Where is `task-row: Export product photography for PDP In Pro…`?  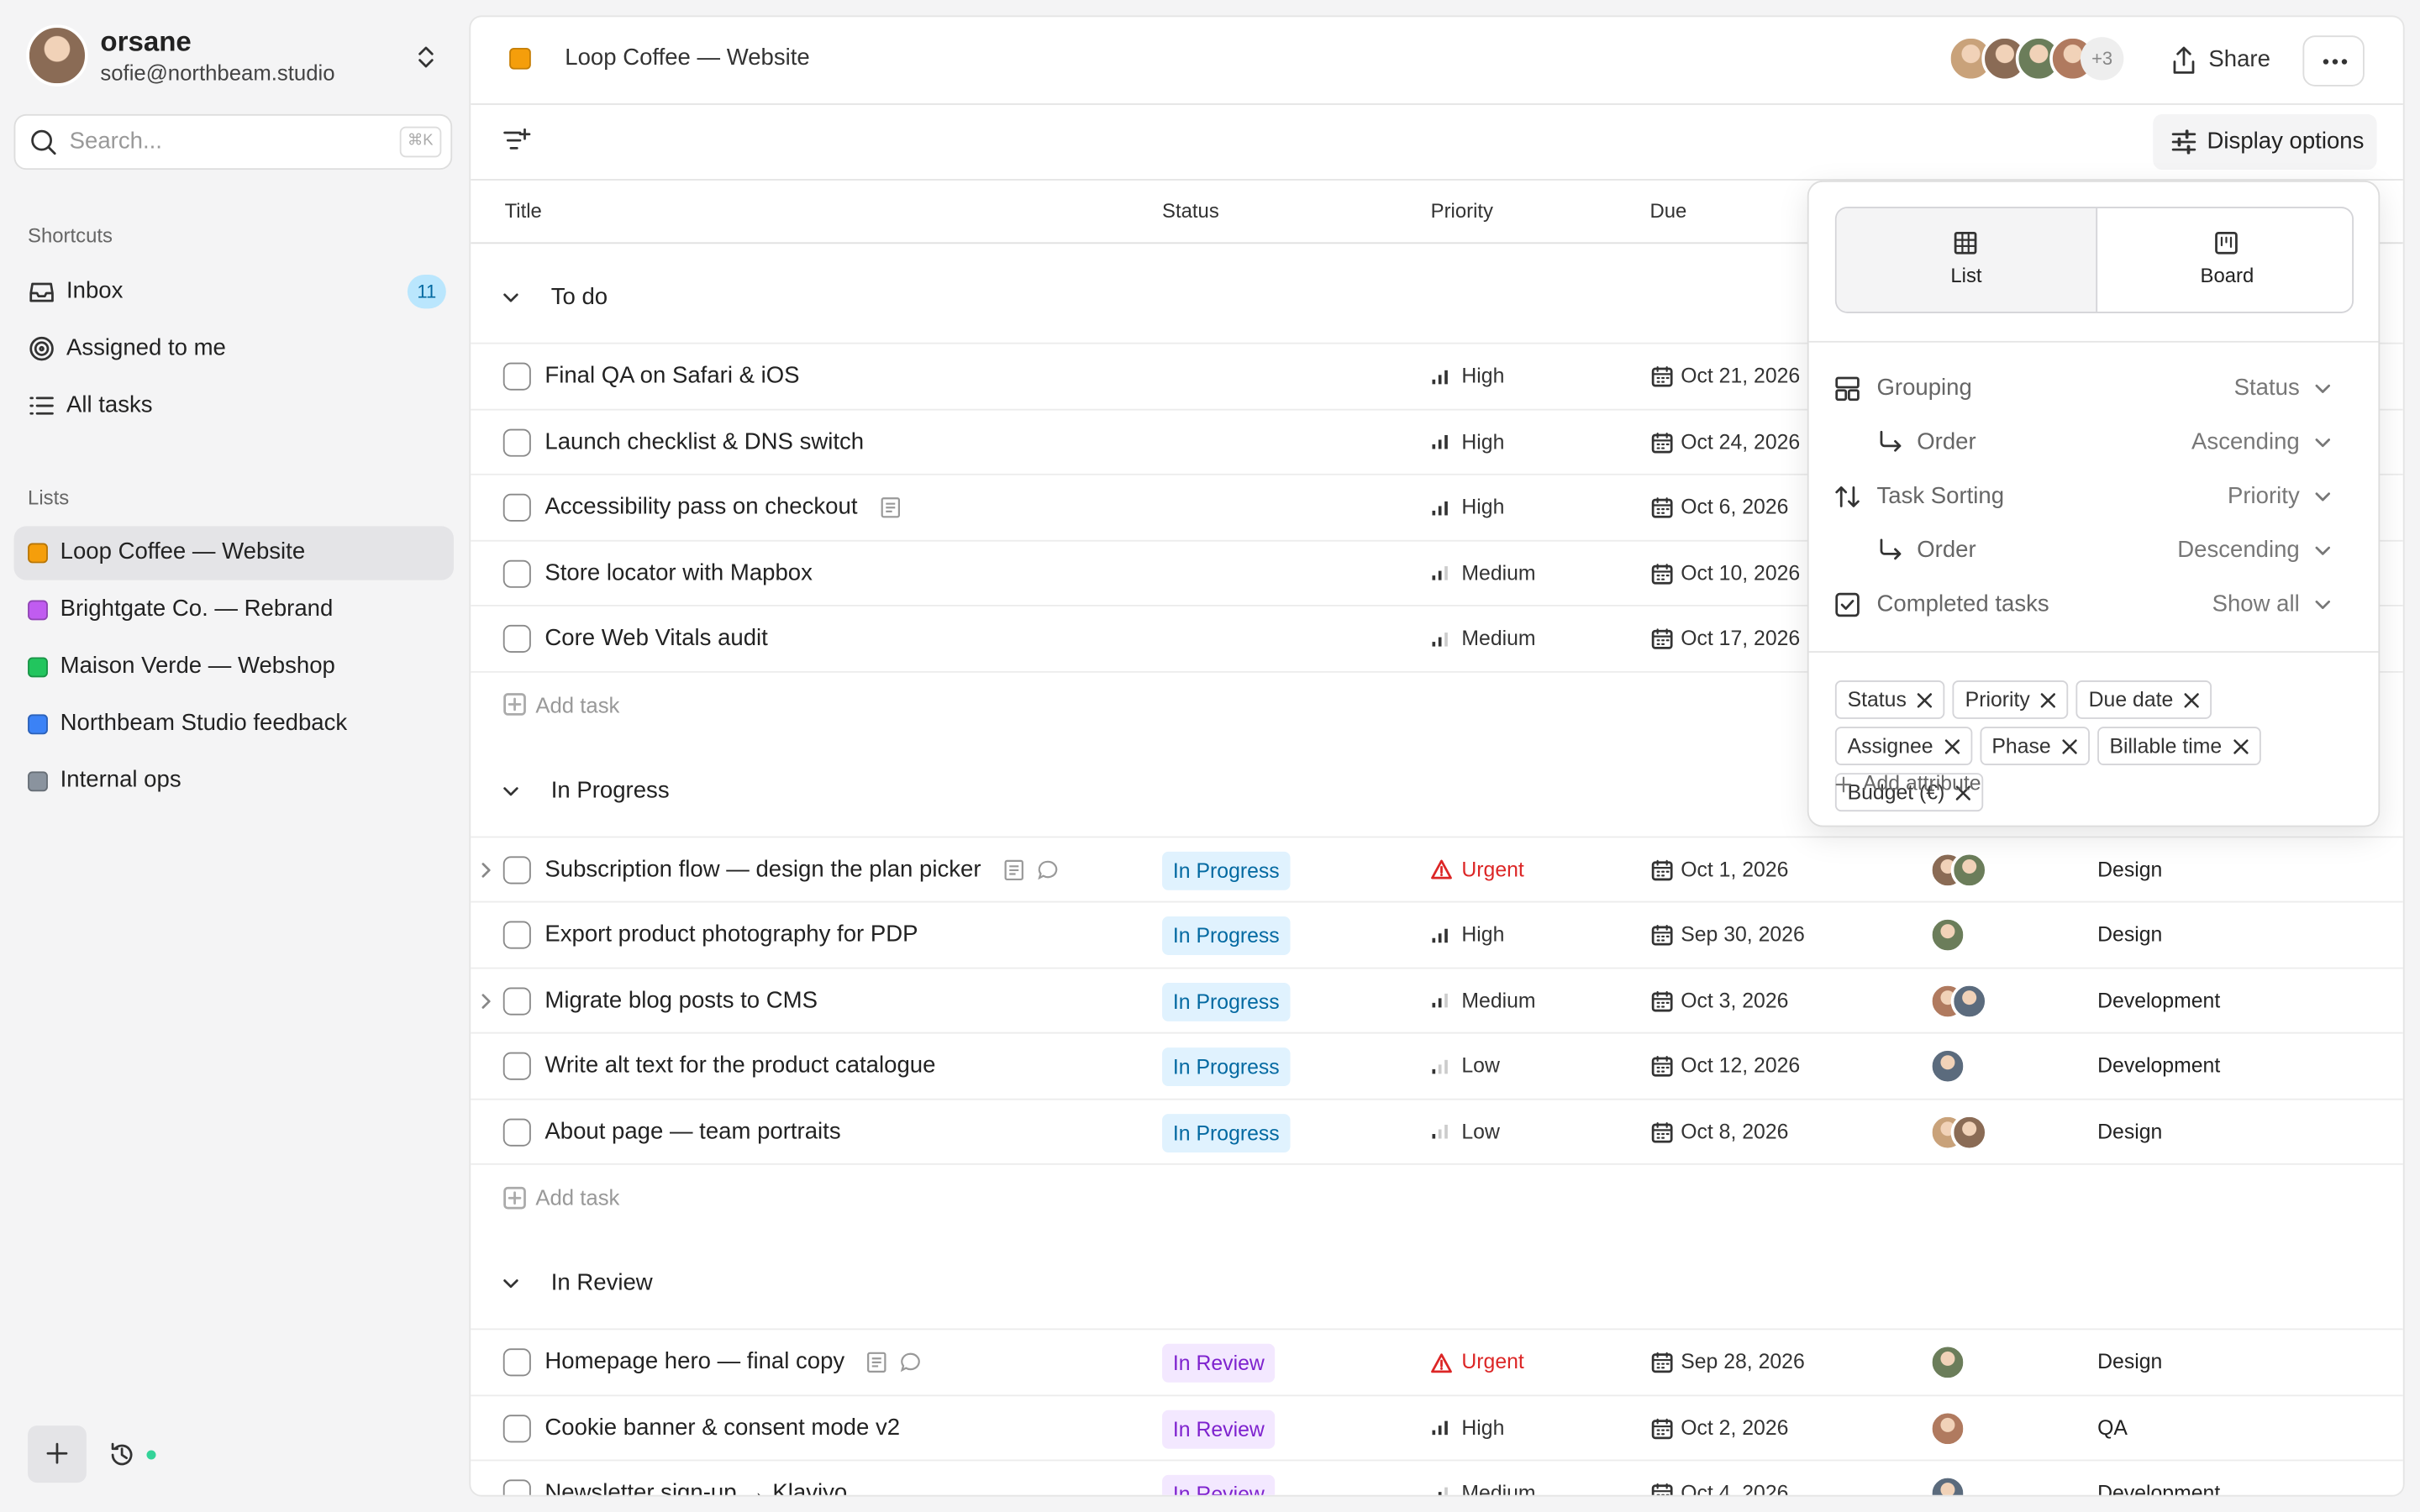
task-row: Export product photography for PDP In Pro… is located at coordinates (1437, 933).